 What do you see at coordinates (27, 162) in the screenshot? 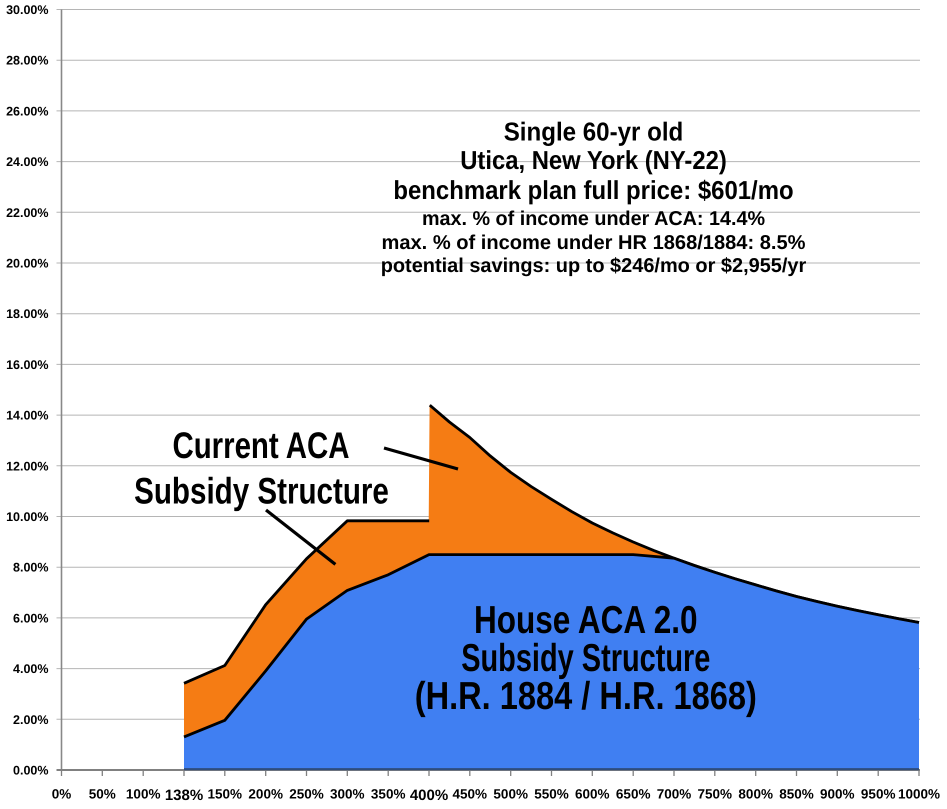
I see `svg-text: 24.00%` at bounding box center [27, 162].